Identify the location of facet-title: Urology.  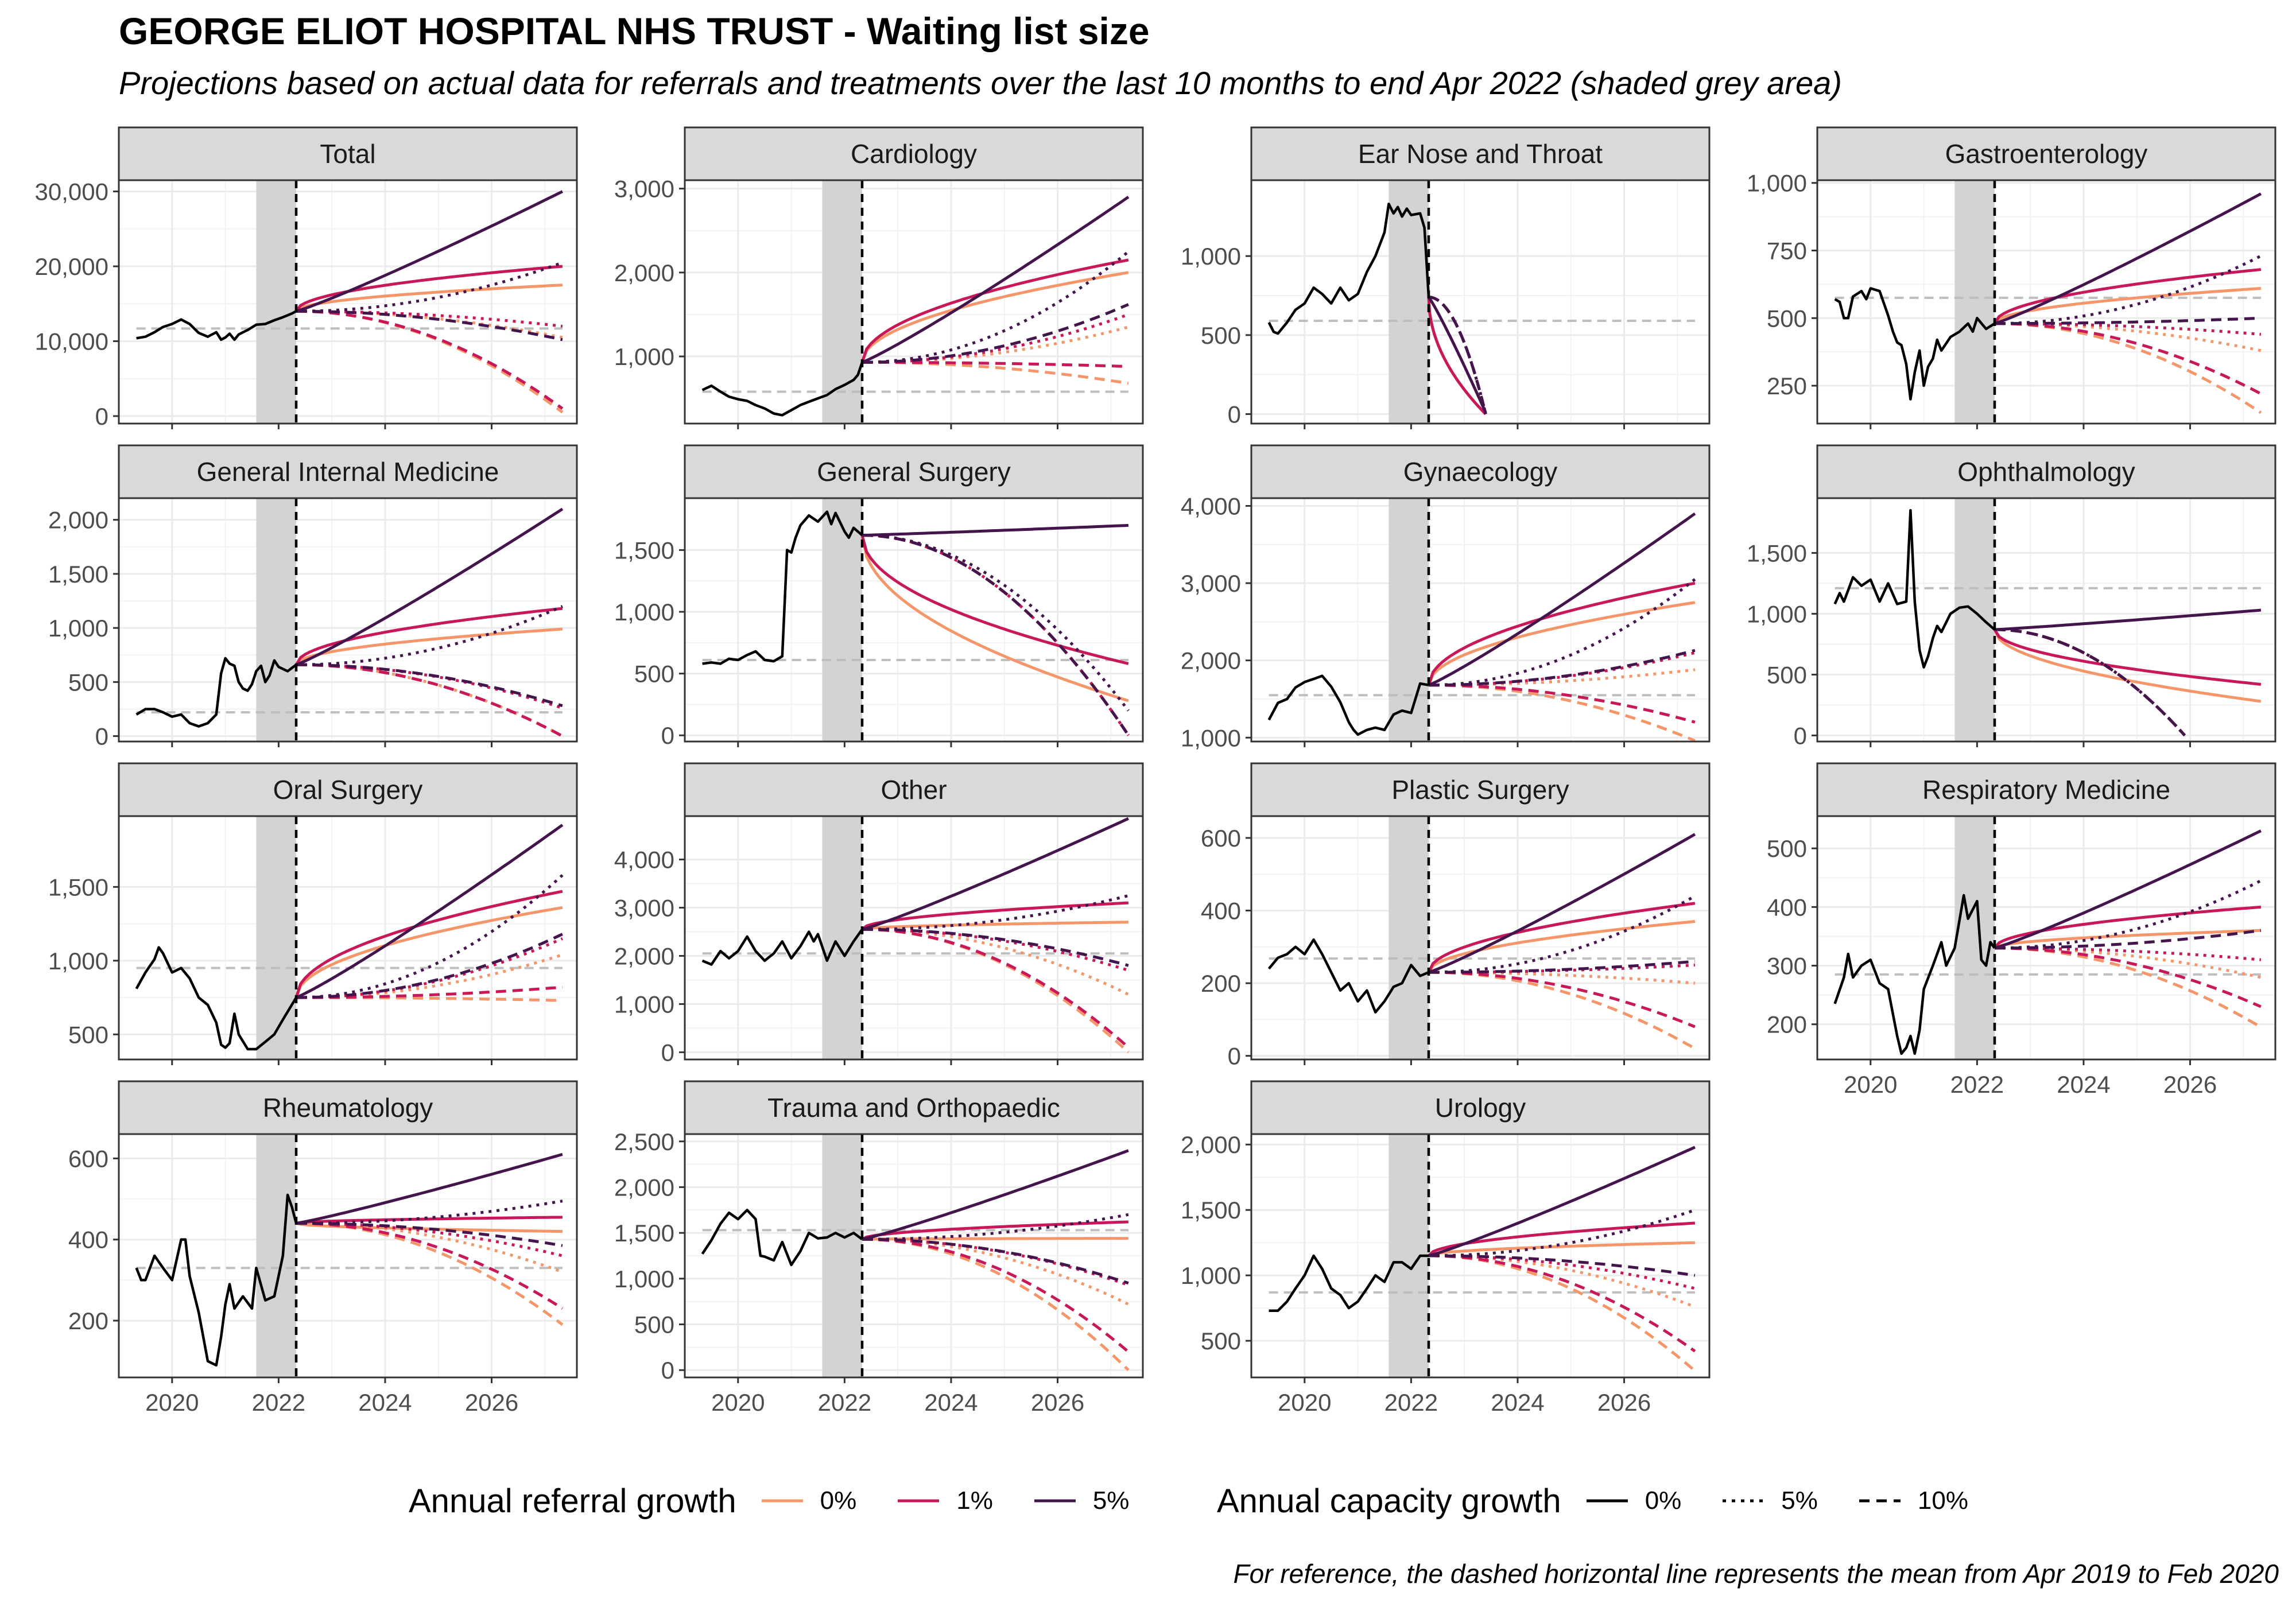
(1480, 1108).